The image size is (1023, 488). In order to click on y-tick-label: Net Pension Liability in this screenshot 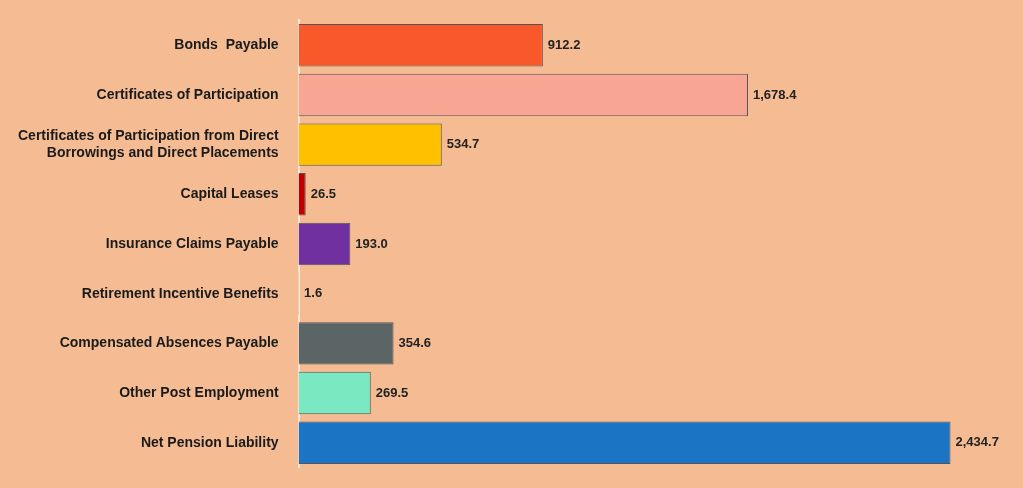, I will do `click(209, 441)`.